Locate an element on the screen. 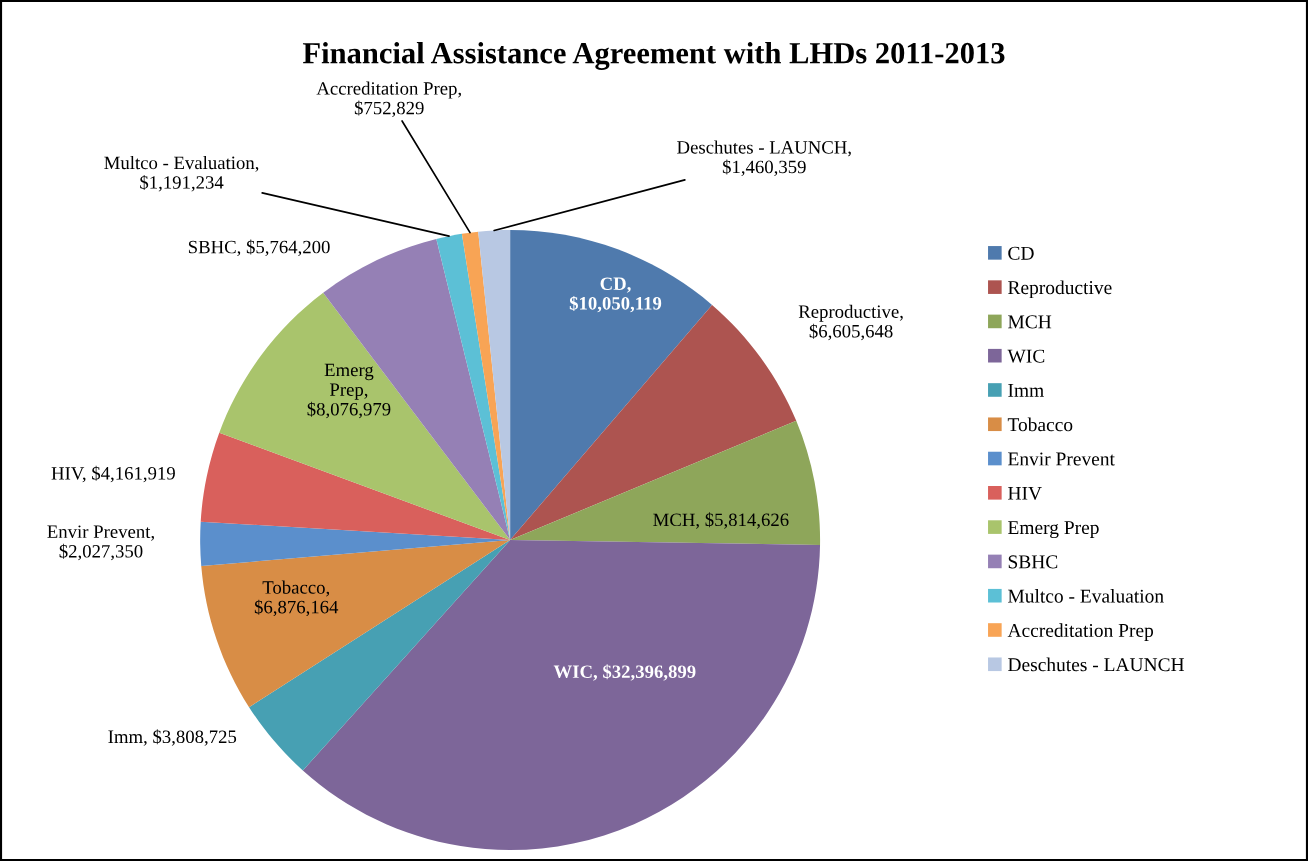 The height and width of the screenshot is (861, 1308). data-label: Multco - Evaluation, $1,191,234 is located at coordinates (181, 173).